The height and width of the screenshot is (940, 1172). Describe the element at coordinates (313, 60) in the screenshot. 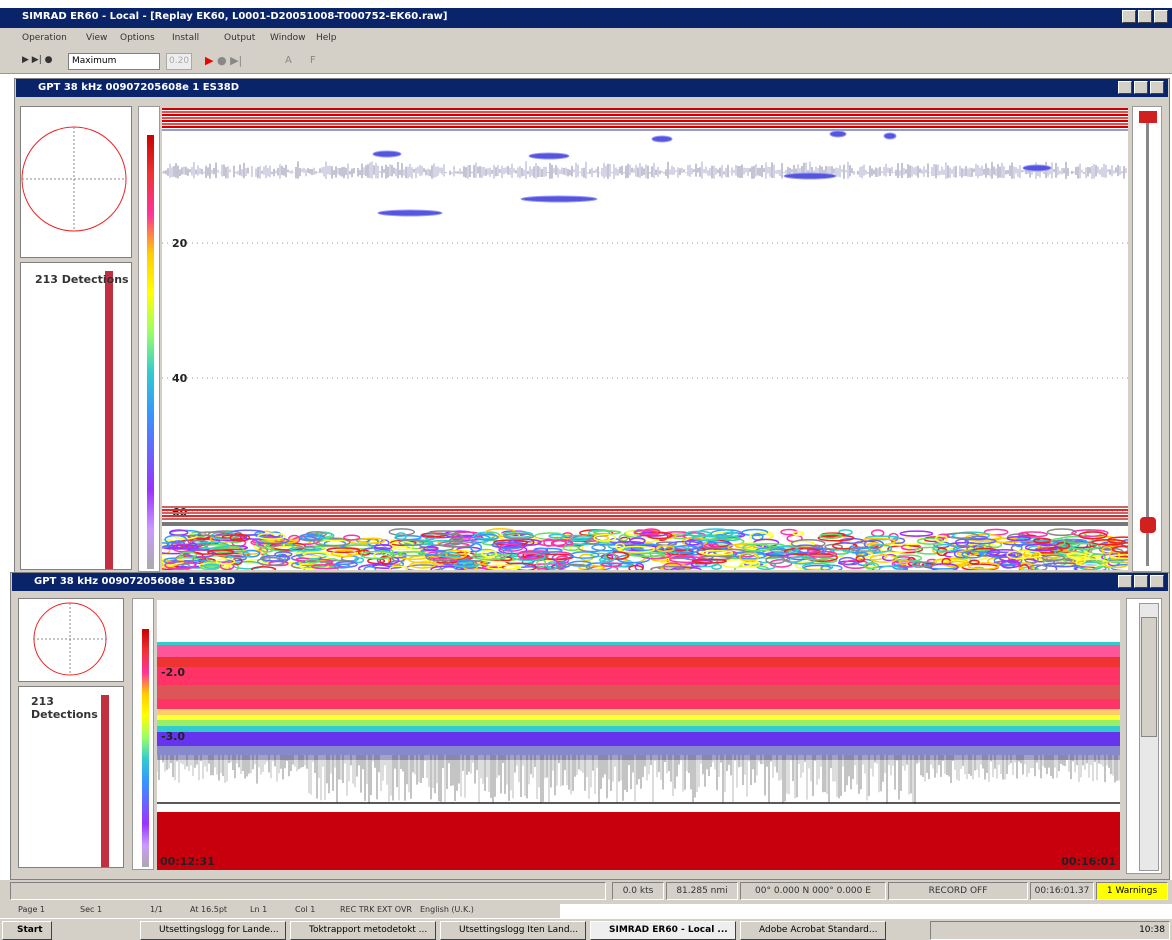

I see `toolbar-button: F` at that location.